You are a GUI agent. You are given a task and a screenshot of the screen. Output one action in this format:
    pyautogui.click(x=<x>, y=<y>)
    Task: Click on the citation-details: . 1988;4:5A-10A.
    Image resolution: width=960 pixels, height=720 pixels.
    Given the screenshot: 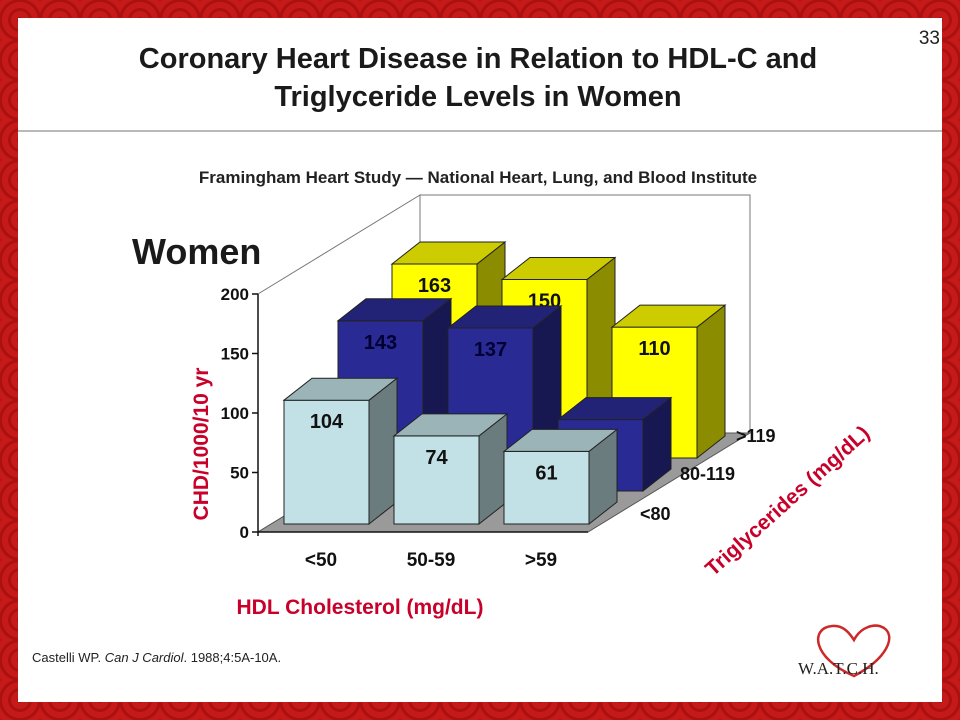 What is the action you would take?
    pyautogui.click(x=232, y=657)
    